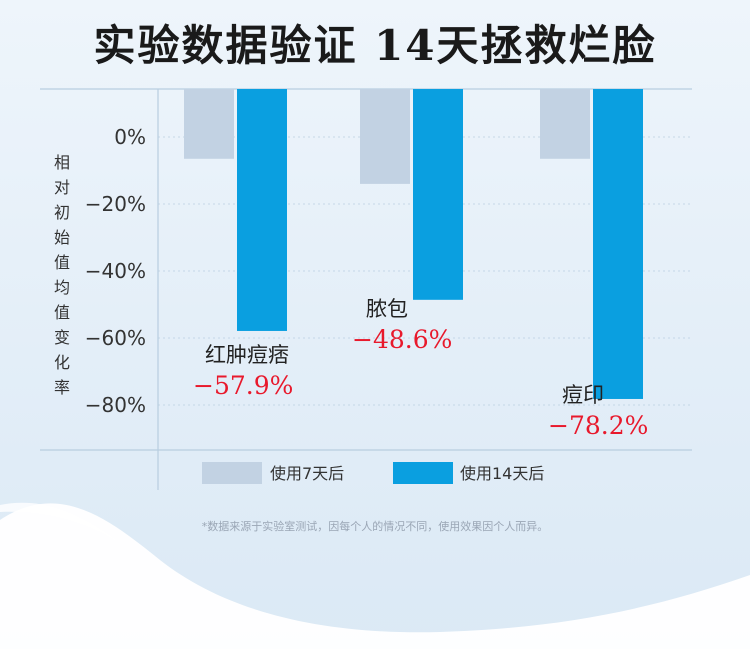 Image resolution: width=750 pixels, height=649 pixels. Describe the element at coordinates (130, 137) in the screenshot. I see `y-tick-label: 0%` at that location.